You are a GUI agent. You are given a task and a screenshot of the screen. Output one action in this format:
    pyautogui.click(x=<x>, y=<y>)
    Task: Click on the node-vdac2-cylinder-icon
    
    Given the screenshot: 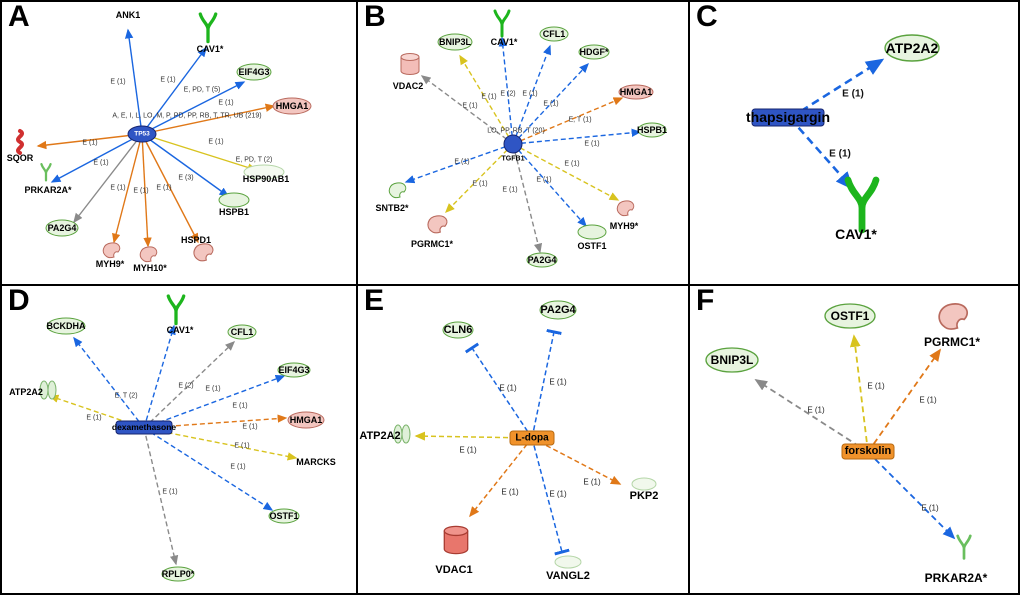 What is the action you would take?
    pyautogui.click(x=410, y=64)
    